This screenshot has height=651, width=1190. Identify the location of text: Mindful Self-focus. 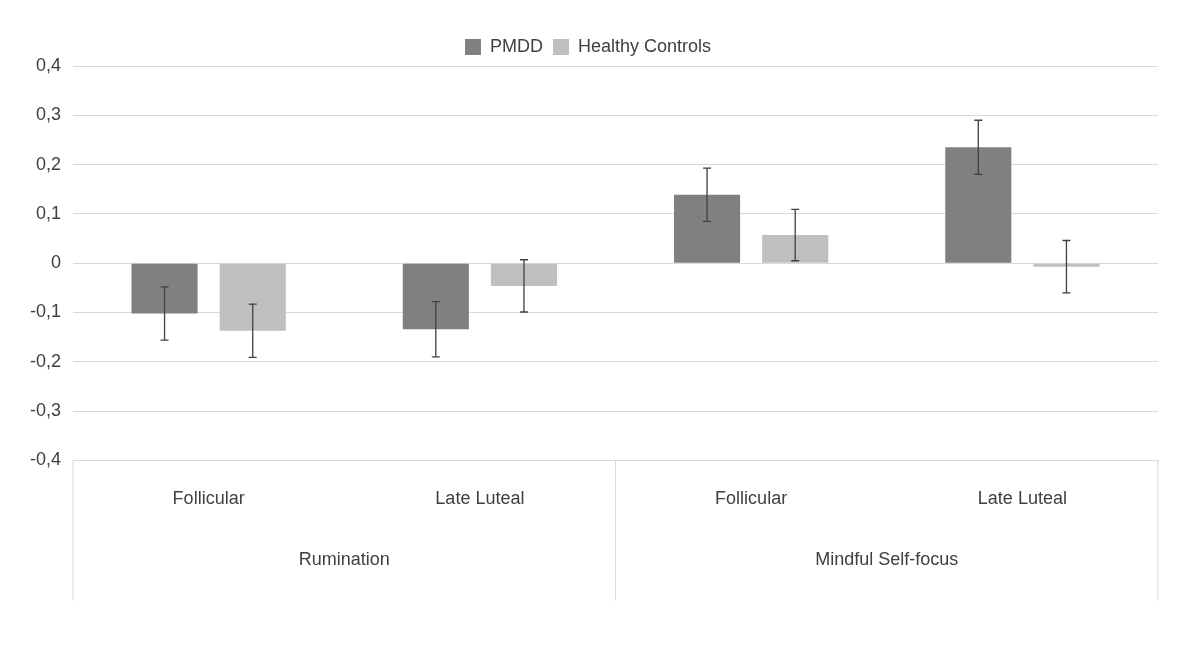
(887, 559).